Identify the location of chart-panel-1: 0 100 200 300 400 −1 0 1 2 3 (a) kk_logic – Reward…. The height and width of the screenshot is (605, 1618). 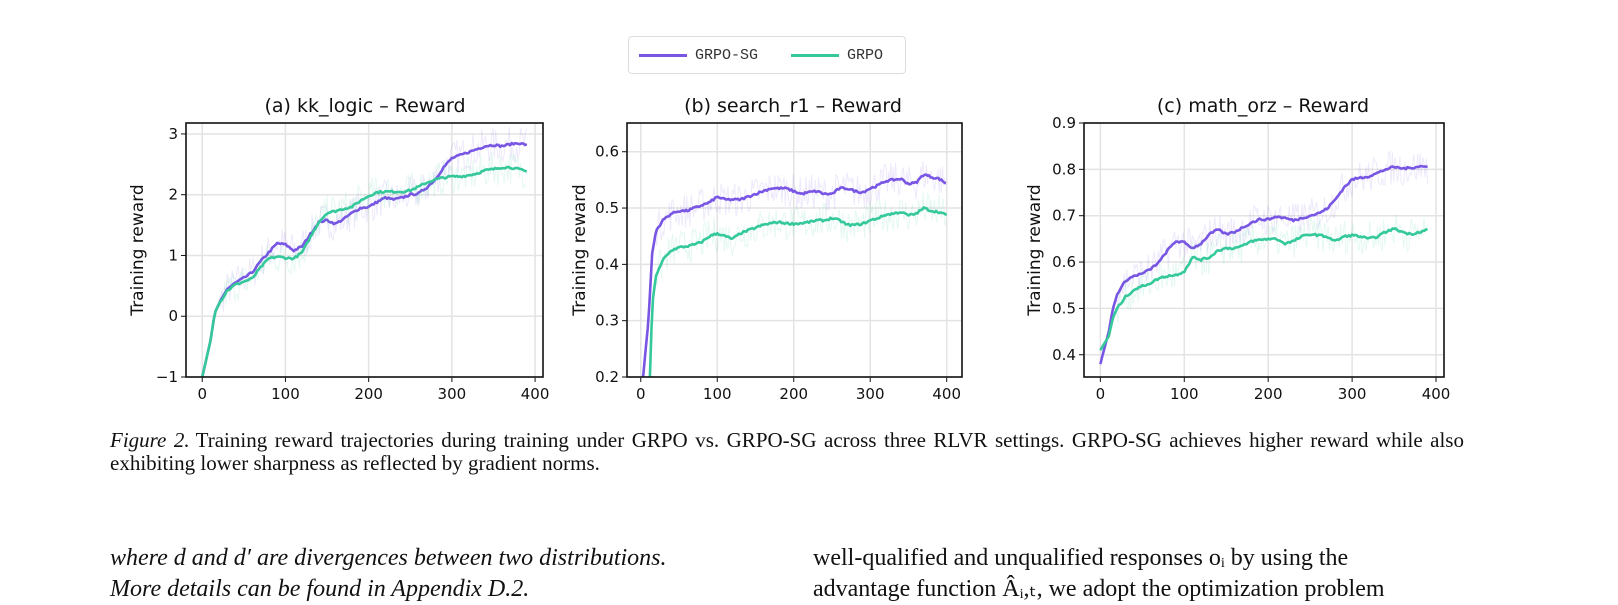
(338, 249).